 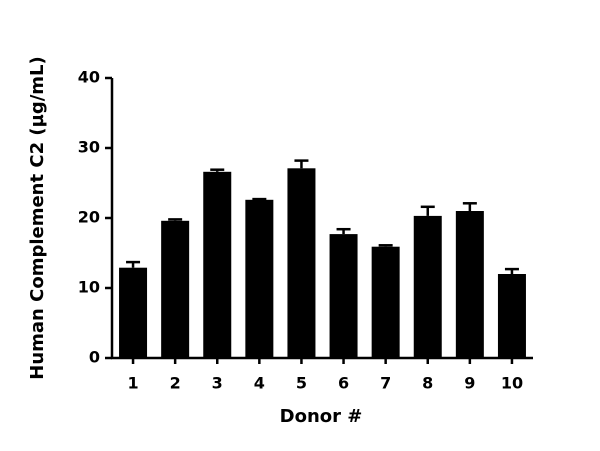 I want to click on x-tick-label: 2, so click(x=175, y=383).